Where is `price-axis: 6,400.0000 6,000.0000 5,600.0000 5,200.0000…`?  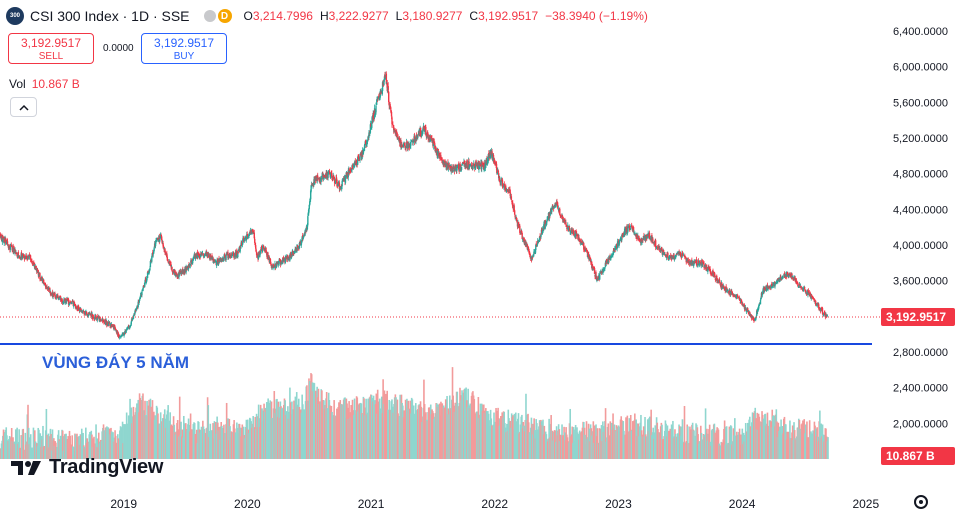 price-axis: 6,400.0000 6,000.0000 5,600.0000 5,200.0000… is located at coordinates (920, 246).